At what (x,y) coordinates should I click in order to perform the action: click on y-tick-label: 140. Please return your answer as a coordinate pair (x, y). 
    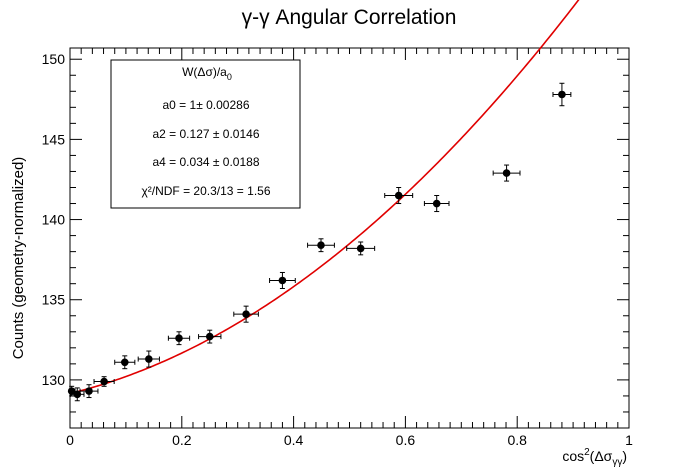
    Looking at the image, I should click on (54, 220).